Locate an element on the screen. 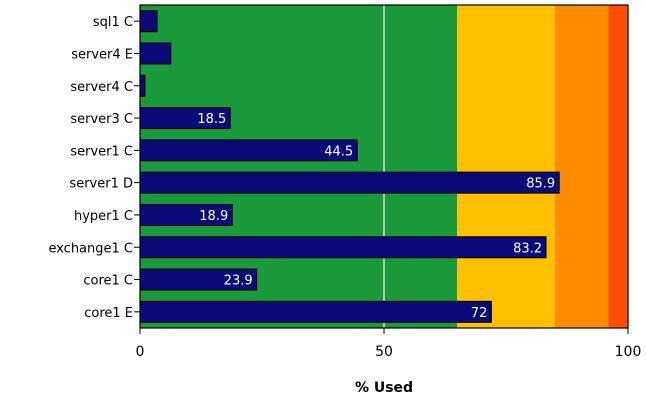 The width and height of the screenshot is (646, 403). category-label-3: server3 C is located at coordinates (101, 119).